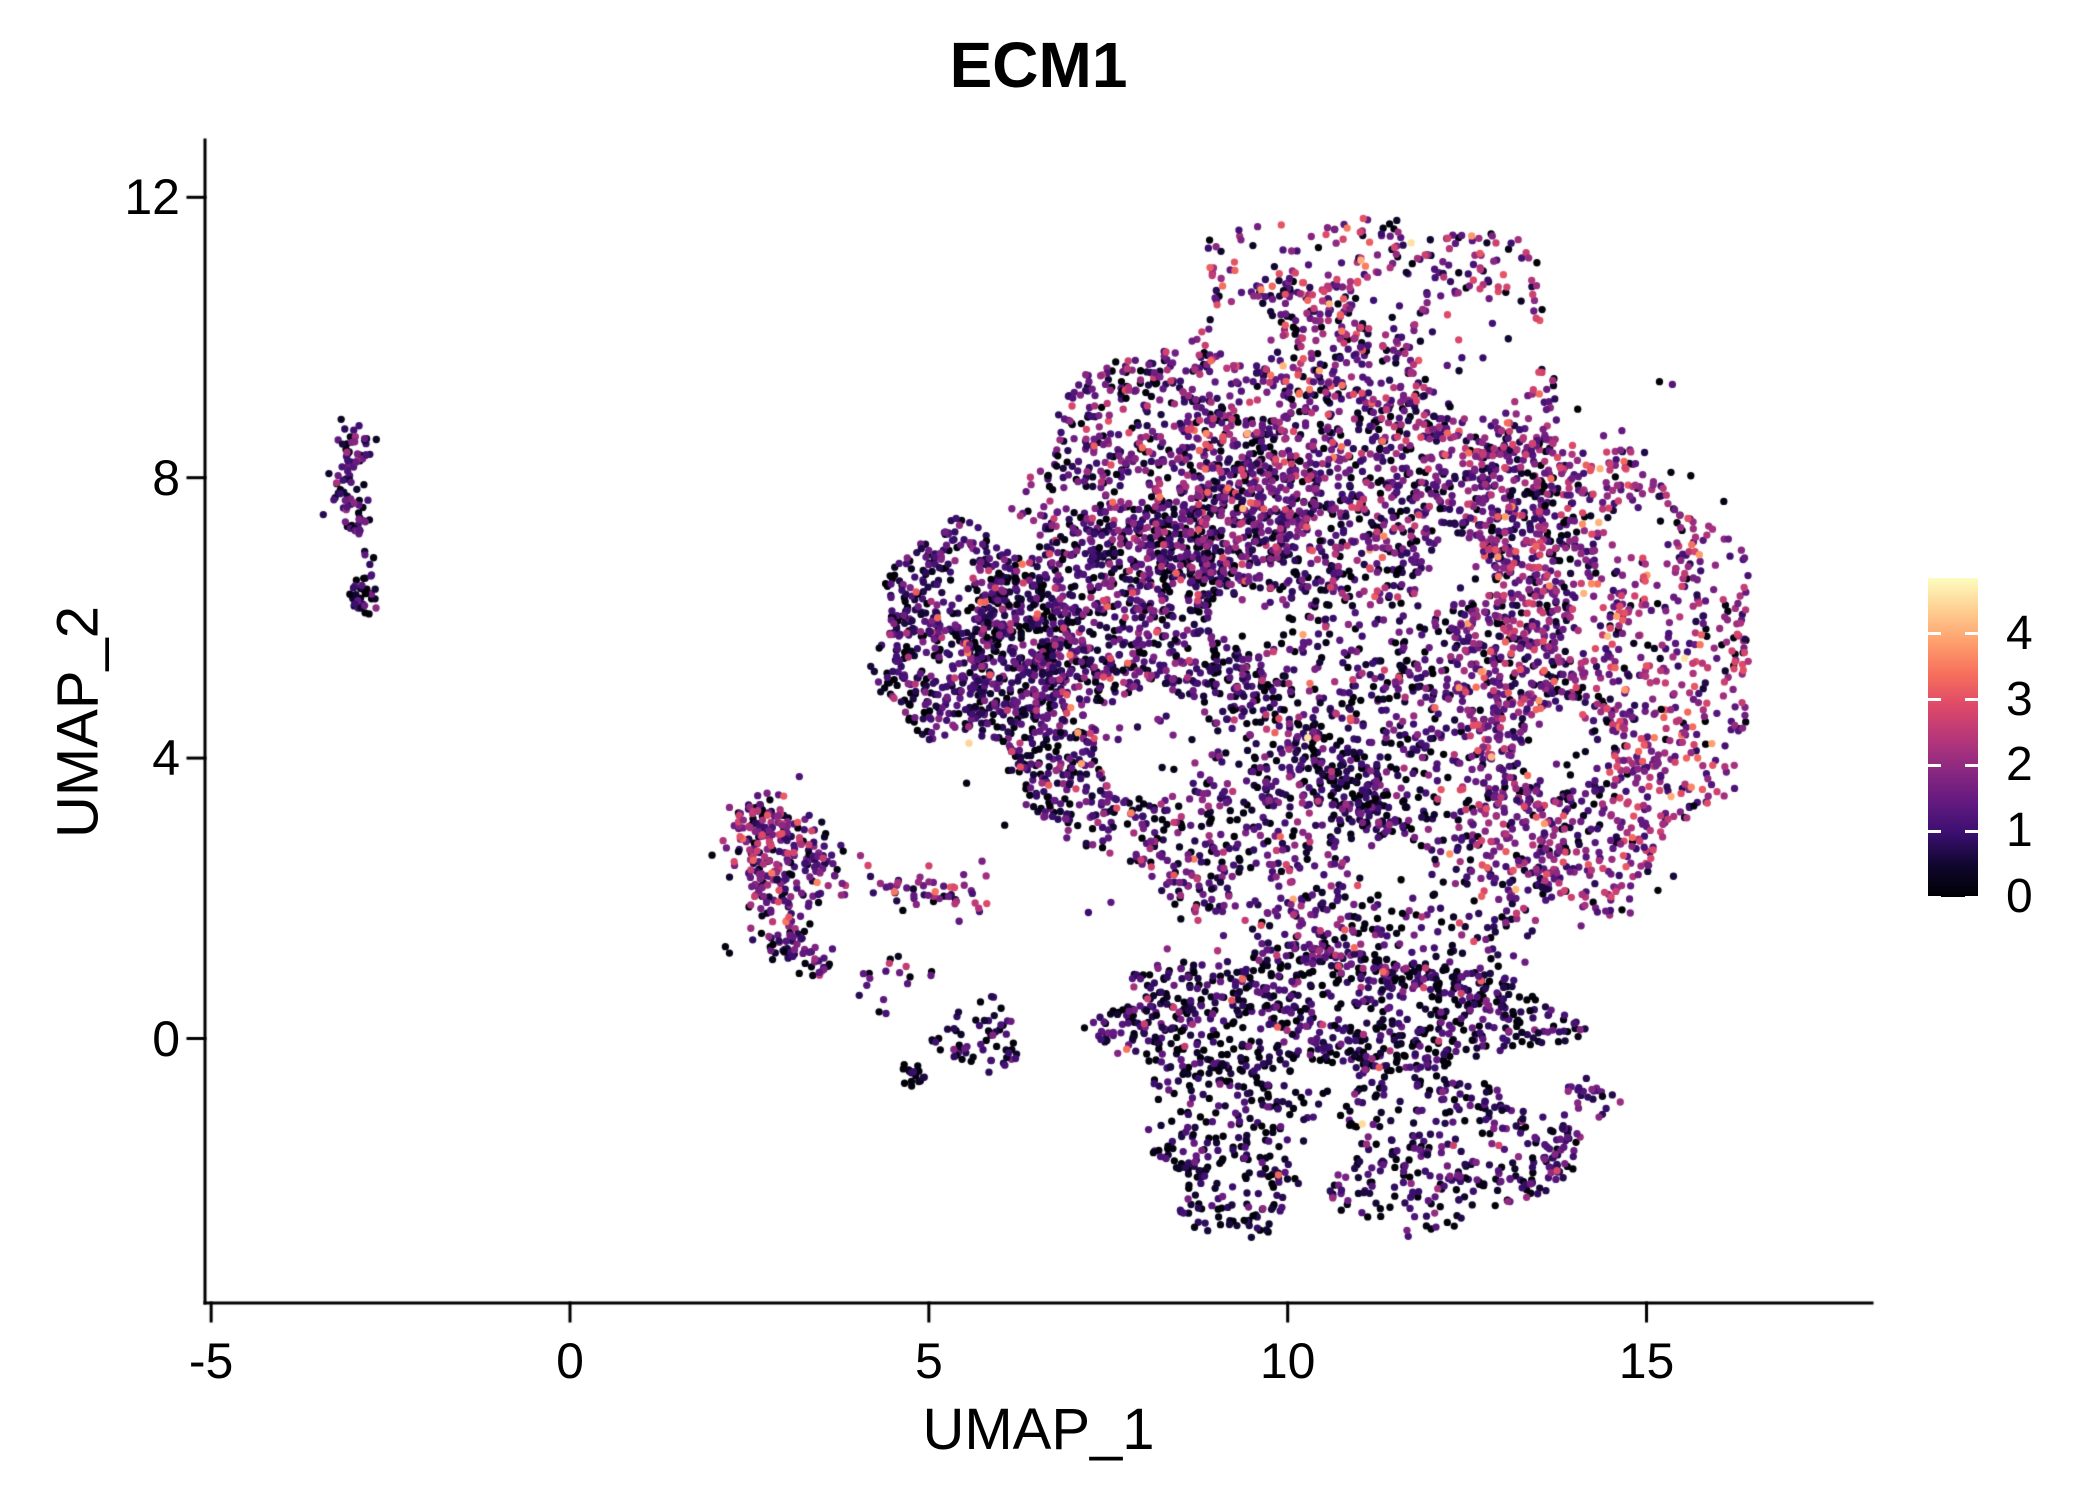 The height and width of the screenshot is (1500, 2100). Describe the element at coordinates (211, 1361) in the screenshot. I see `x-tick-label: -5` at that location.